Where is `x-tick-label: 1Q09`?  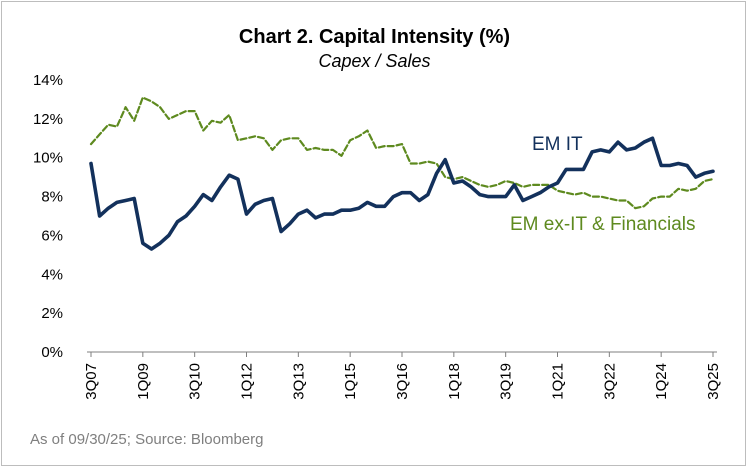 x-tick-label: 1Q09 is located at coordinates (143, 381).